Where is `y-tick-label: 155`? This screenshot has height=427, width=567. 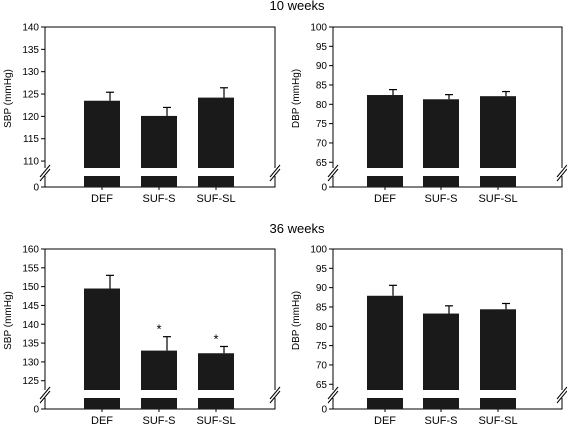 y-tick-label: 155 is located at coordinates (30, 268).